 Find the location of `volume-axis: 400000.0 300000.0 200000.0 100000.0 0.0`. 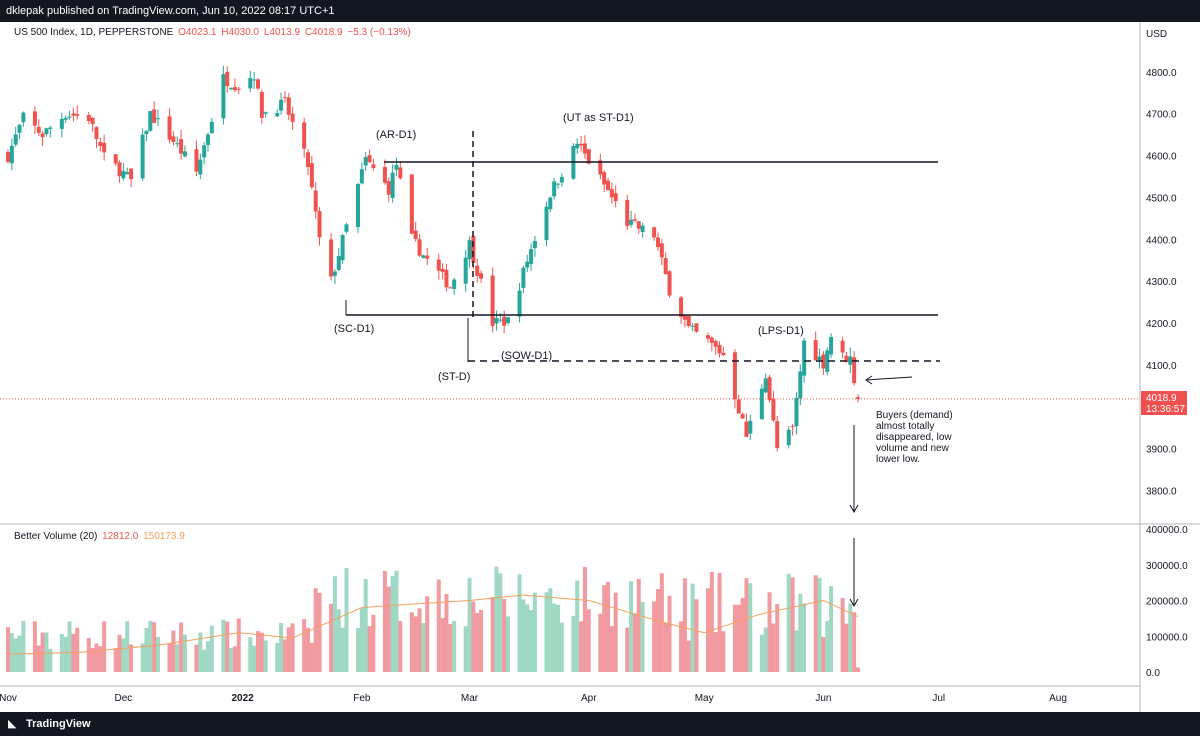

volume-axis: 400000.0 300000.0 200000.0 100000.0 0.0 is located at coordinates (1167, 602).